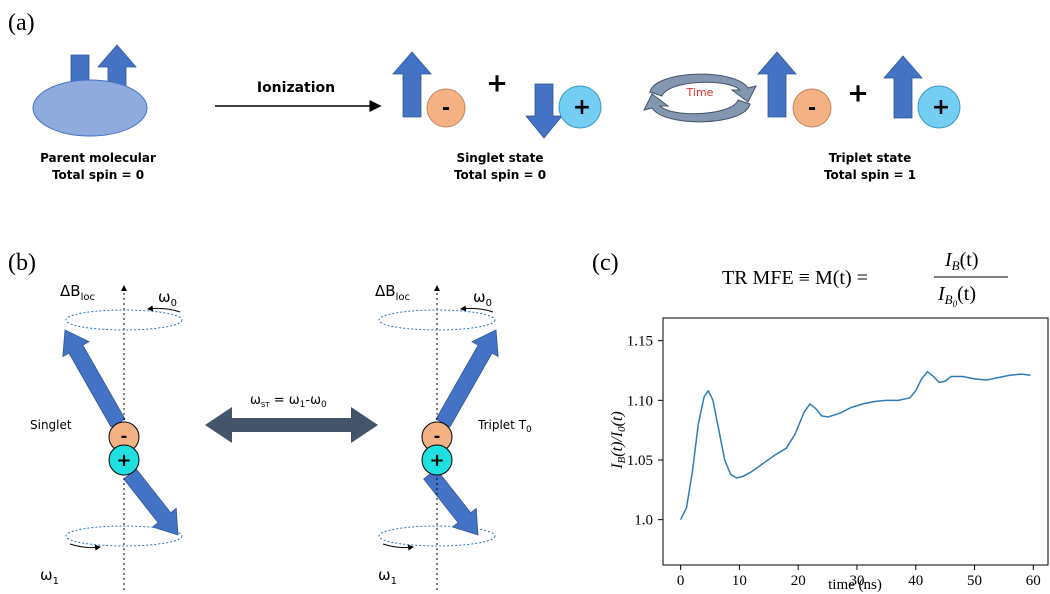 The width and height of the screenshot is (1050, 594). What do you see at coordinates (643, 521) in the screenshot?
I see `y-tick-label: 1.0` at bounding box center [643, 521].